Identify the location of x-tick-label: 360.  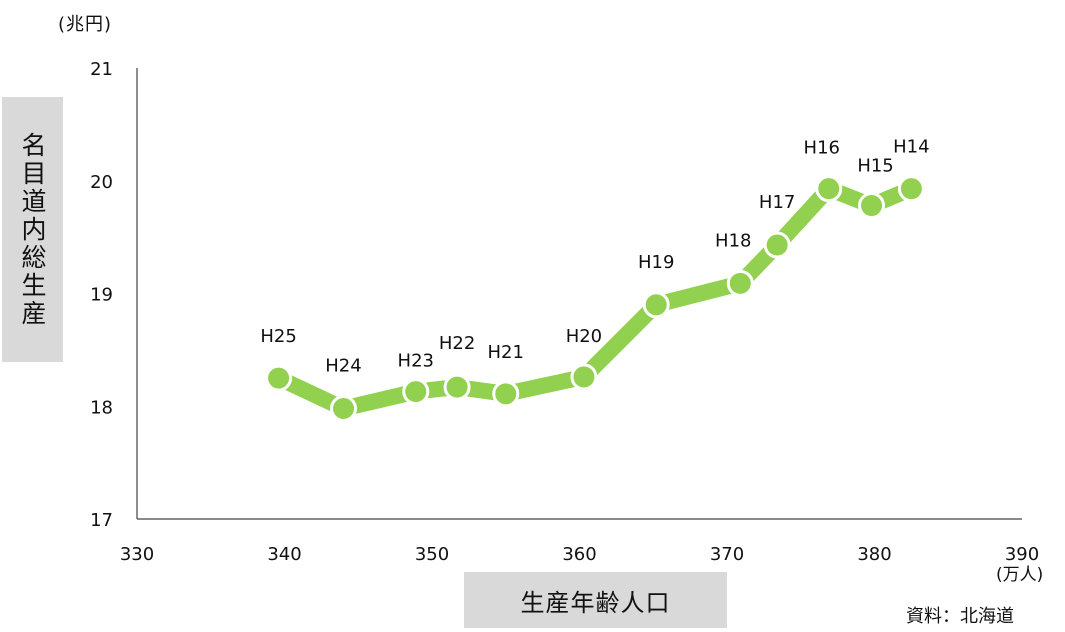
(579, 554).